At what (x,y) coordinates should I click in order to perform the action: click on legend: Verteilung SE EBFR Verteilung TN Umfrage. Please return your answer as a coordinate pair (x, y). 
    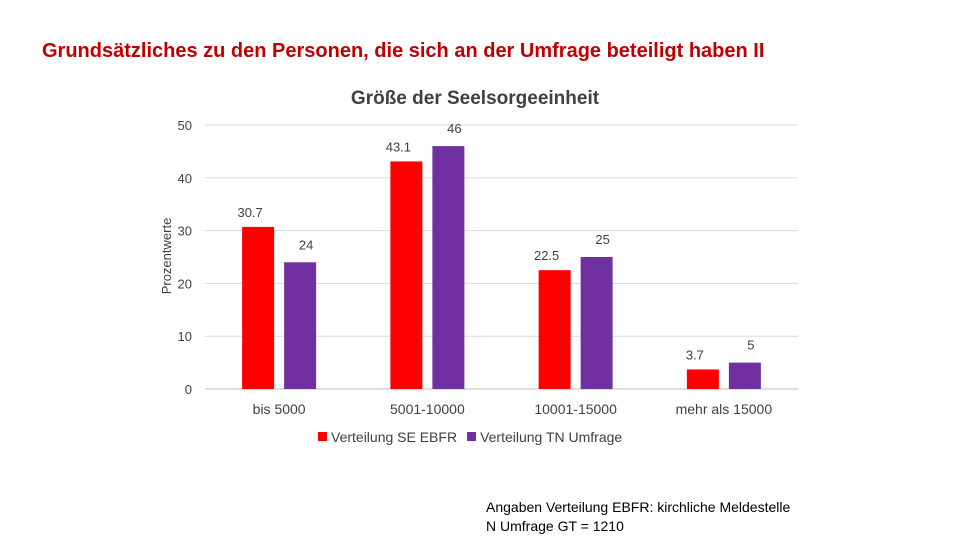
    Looking at the image, I should click on (470, 437).